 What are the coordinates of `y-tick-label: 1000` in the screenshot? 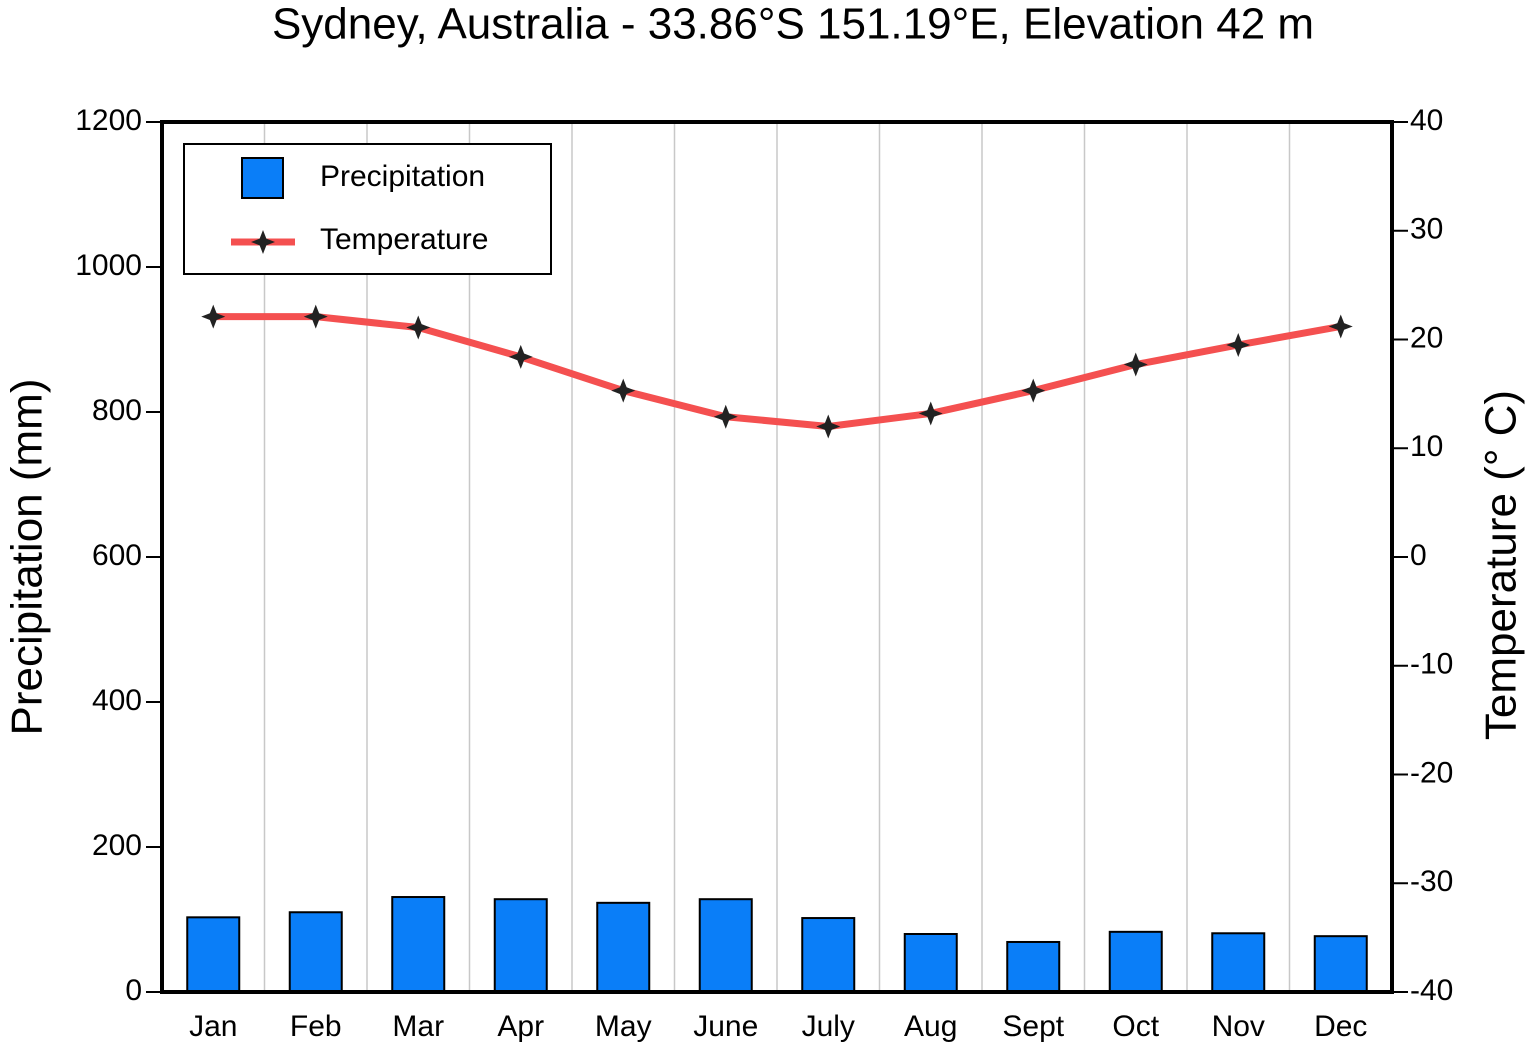 It's located at (108, 265).